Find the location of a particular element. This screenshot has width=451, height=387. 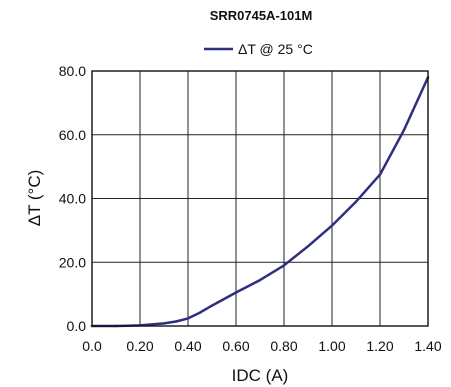

y-tick-label: 80.0 is located at coordinates (72, 71).